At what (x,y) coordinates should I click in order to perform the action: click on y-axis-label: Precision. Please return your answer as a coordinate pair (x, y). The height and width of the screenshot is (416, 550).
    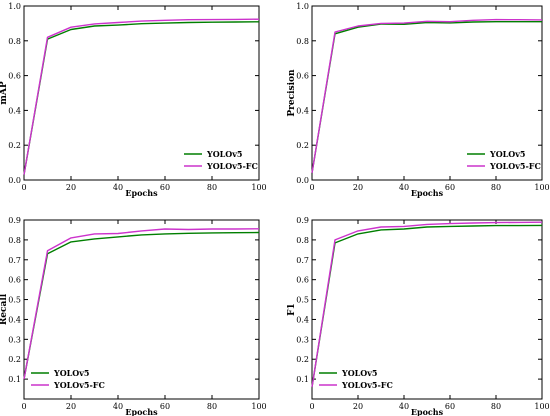
    Looking at the image, I should click on (292, 93).